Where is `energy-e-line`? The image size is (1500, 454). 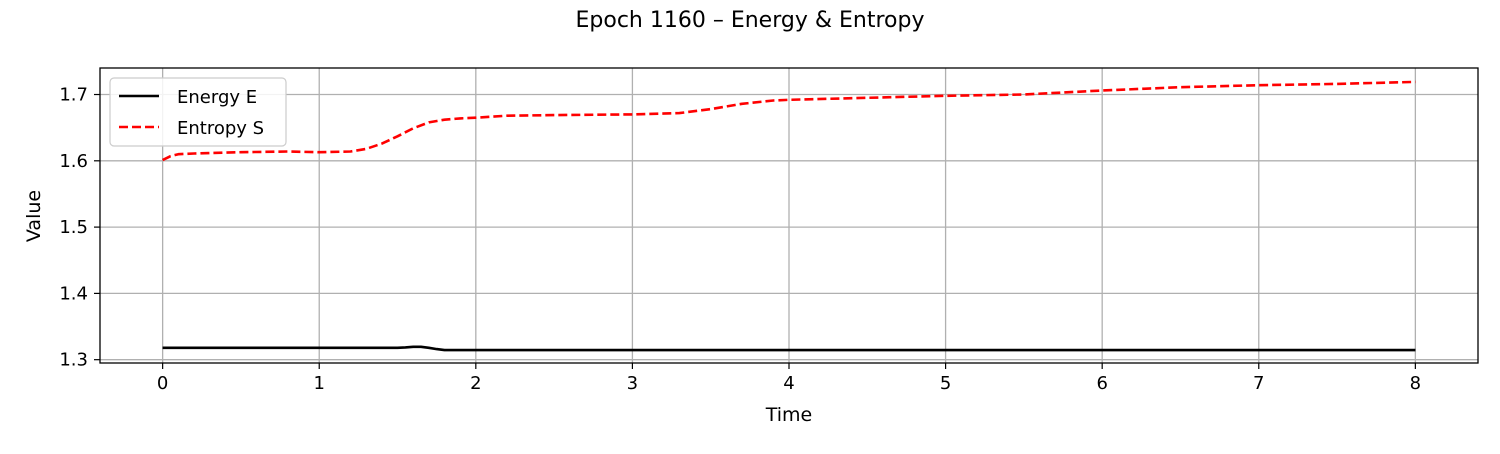
energy-e-line is located at coordinates (789, 348).